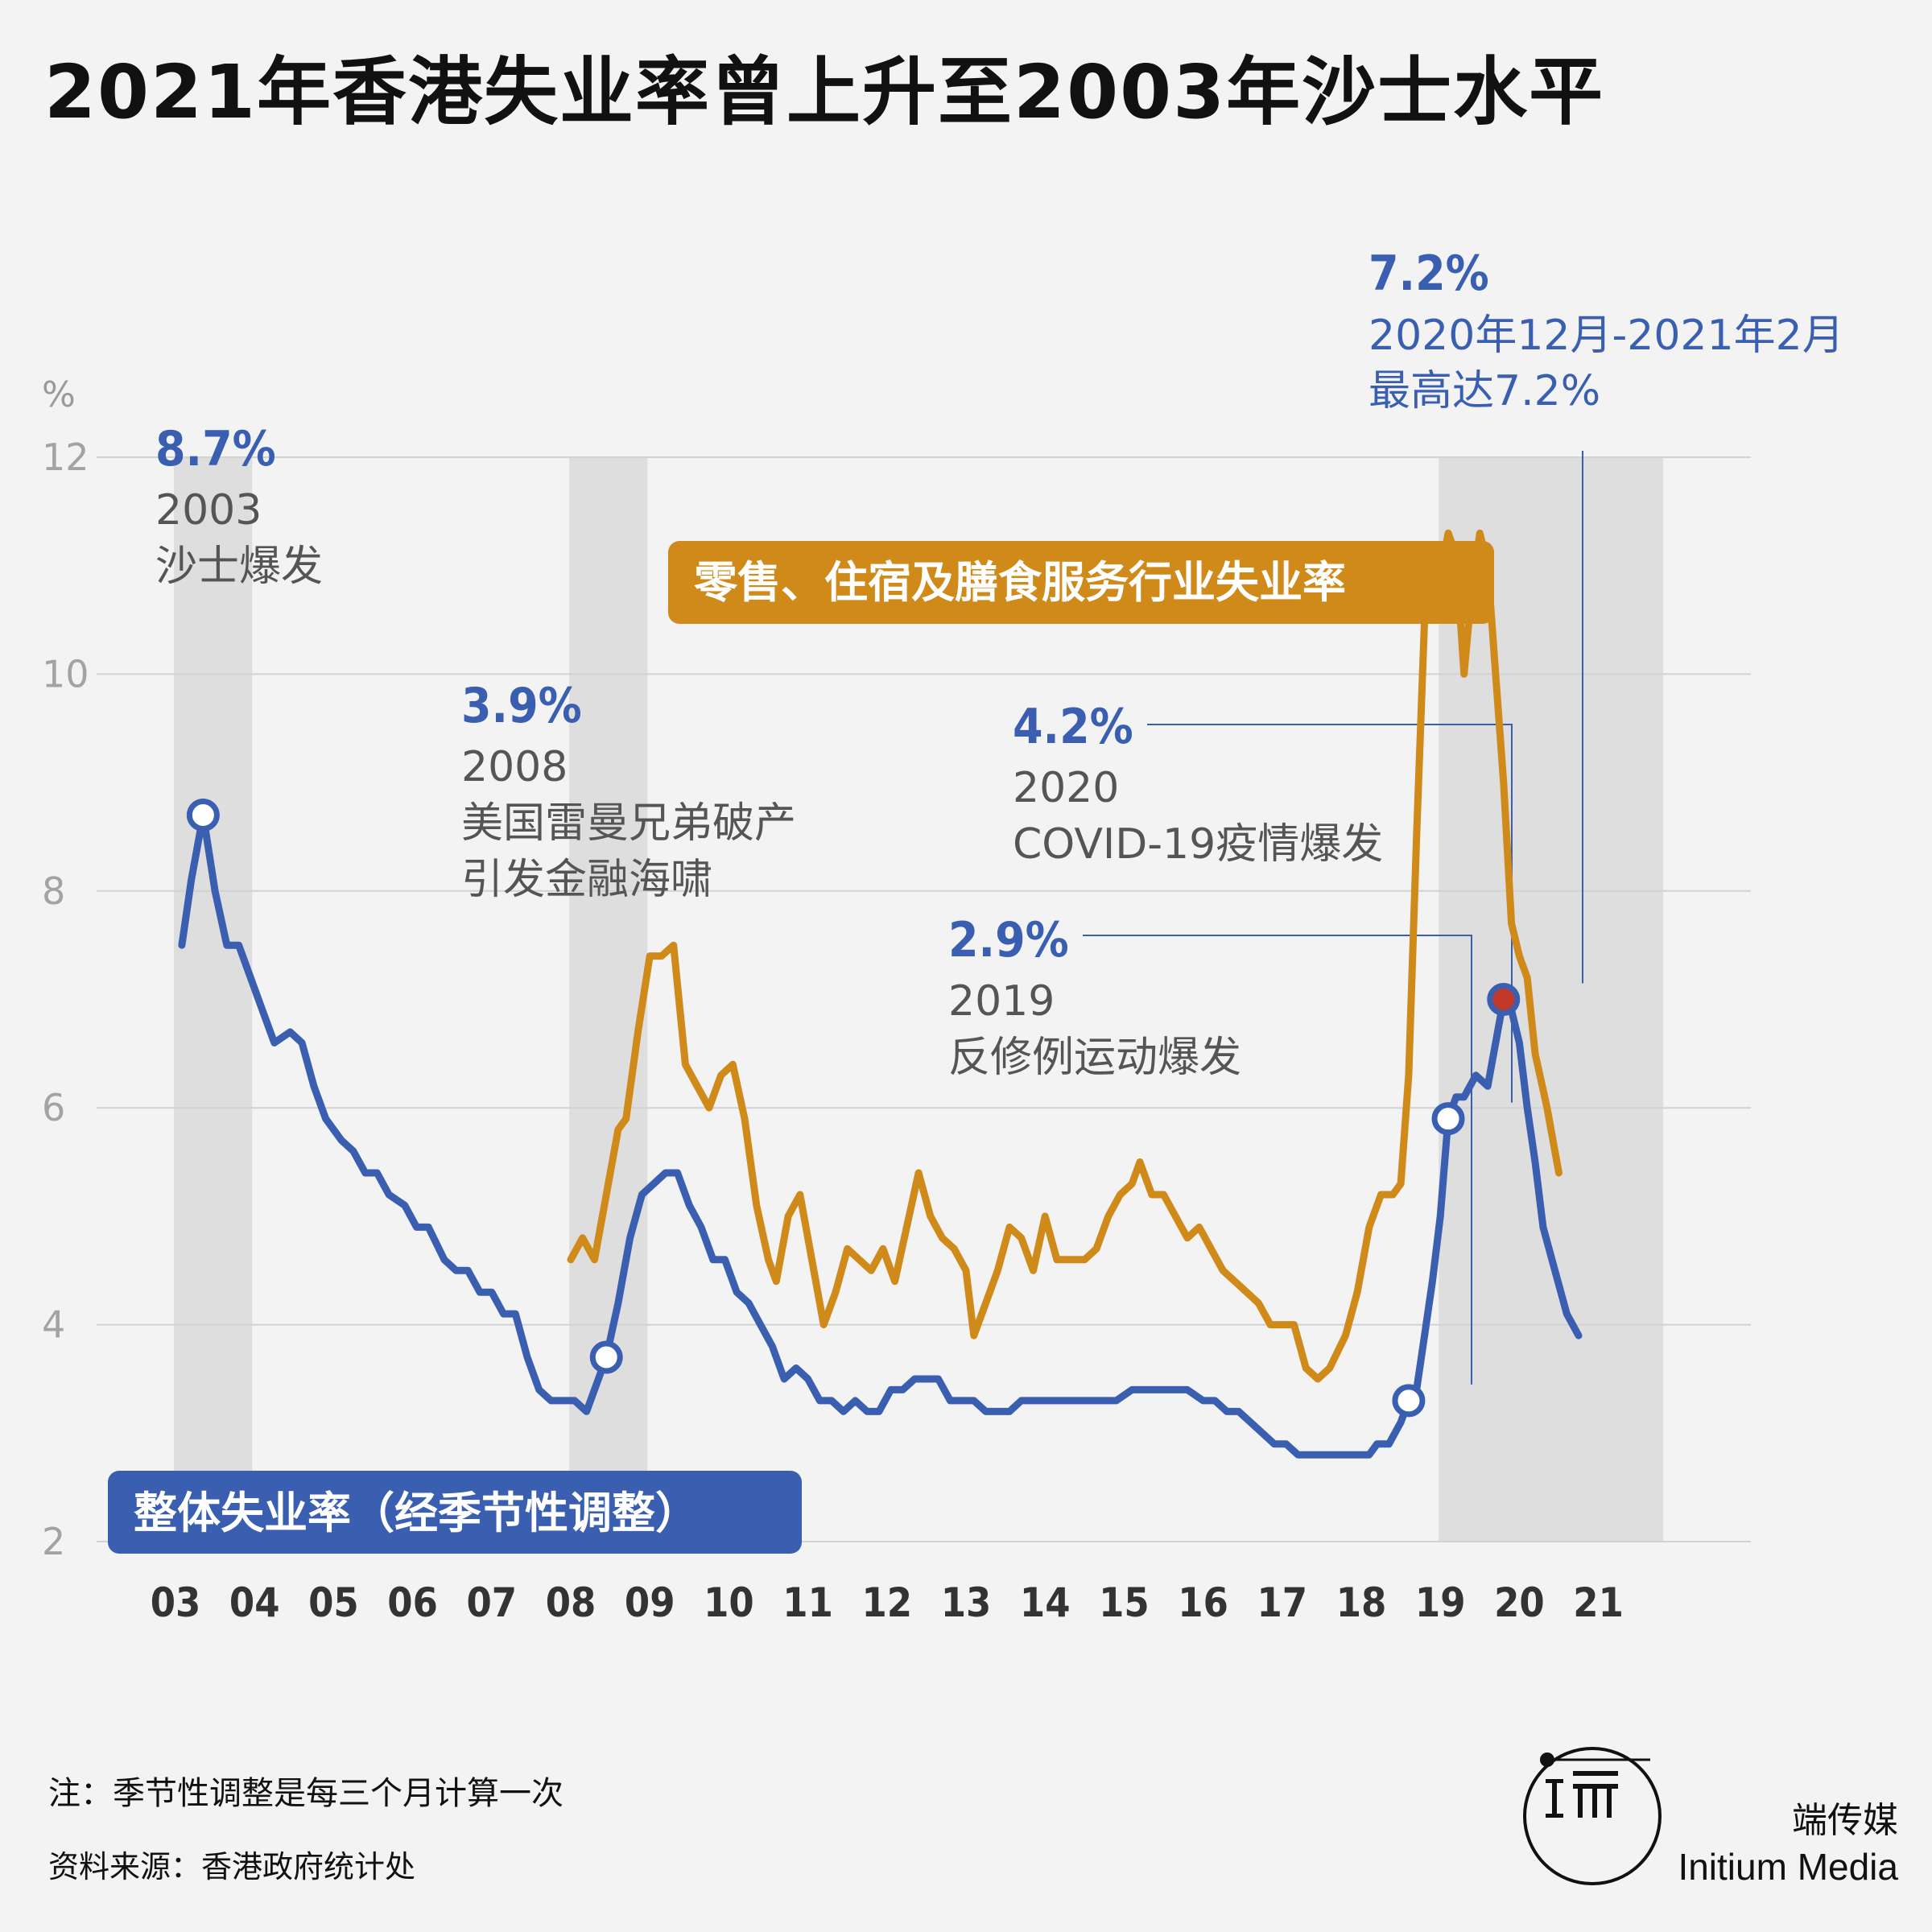  What do you see at coordinates (1277, 1160) in the screenshot?
I see `leader-line-2019` at bounding box center [1277, 1160].